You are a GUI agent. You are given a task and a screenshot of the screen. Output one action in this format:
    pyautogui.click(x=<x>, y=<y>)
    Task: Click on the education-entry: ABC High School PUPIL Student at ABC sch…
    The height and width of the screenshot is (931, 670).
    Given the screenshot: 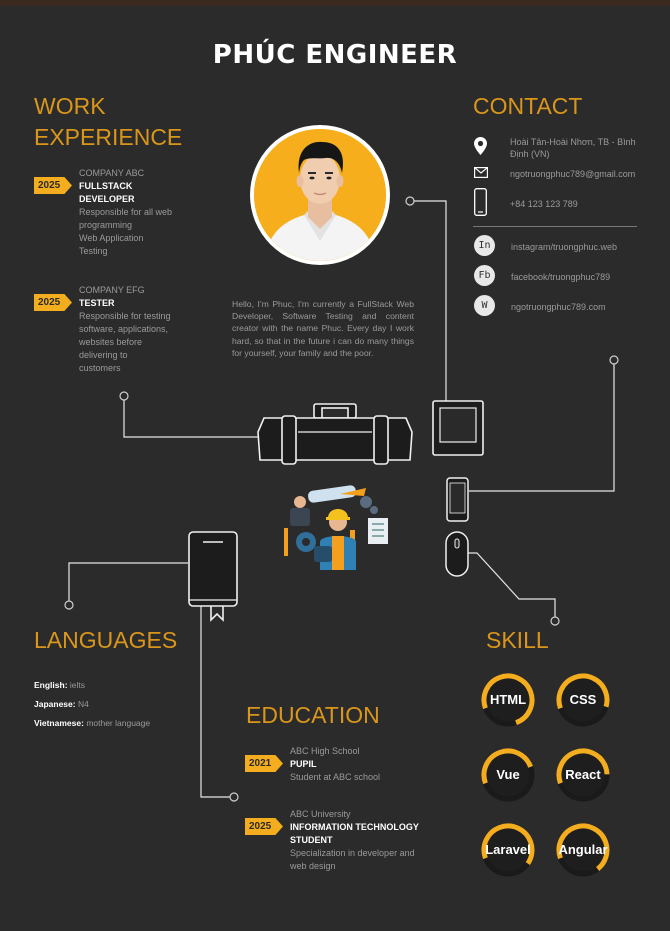 What is the action you would take?
    pyautogui.click(x=360, y=764)
    